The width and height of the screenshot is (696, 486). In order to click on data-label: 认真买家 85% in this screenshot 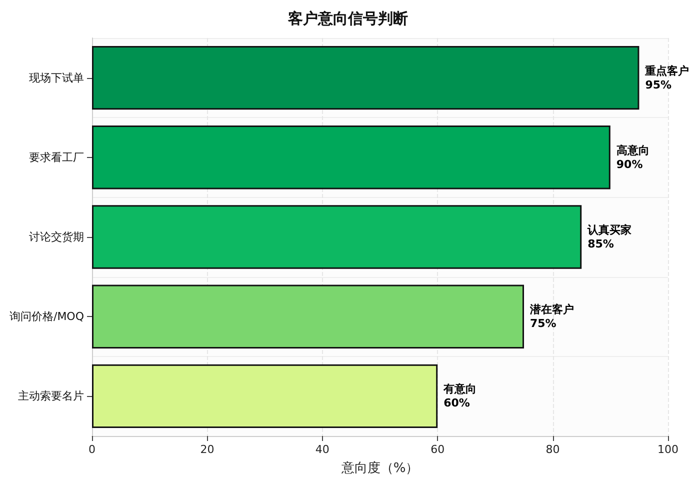, I will do `click(609, 237)`.